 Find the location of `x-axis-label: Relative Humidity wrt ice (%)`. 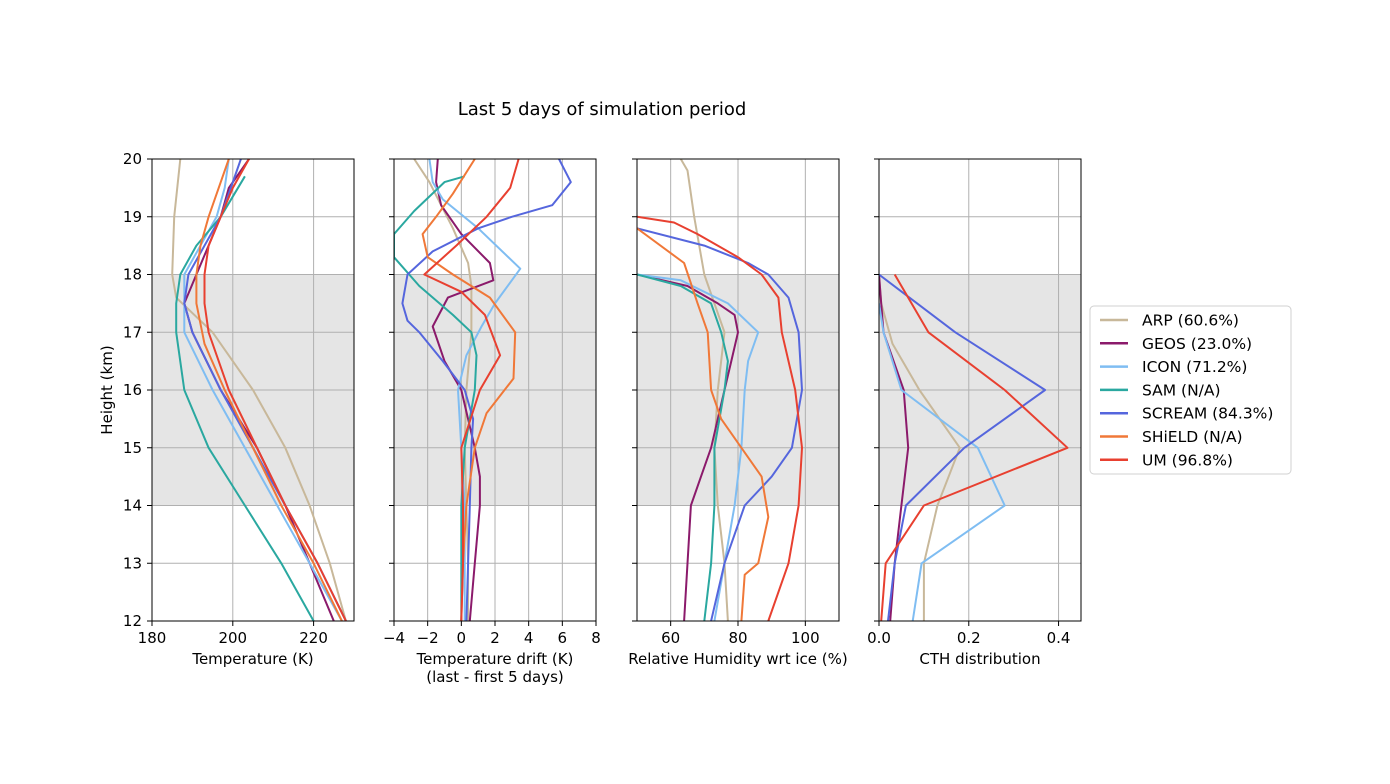

x-axis-label: Relative Humidity wrt ice (%) is located at coordinates (738, 659).